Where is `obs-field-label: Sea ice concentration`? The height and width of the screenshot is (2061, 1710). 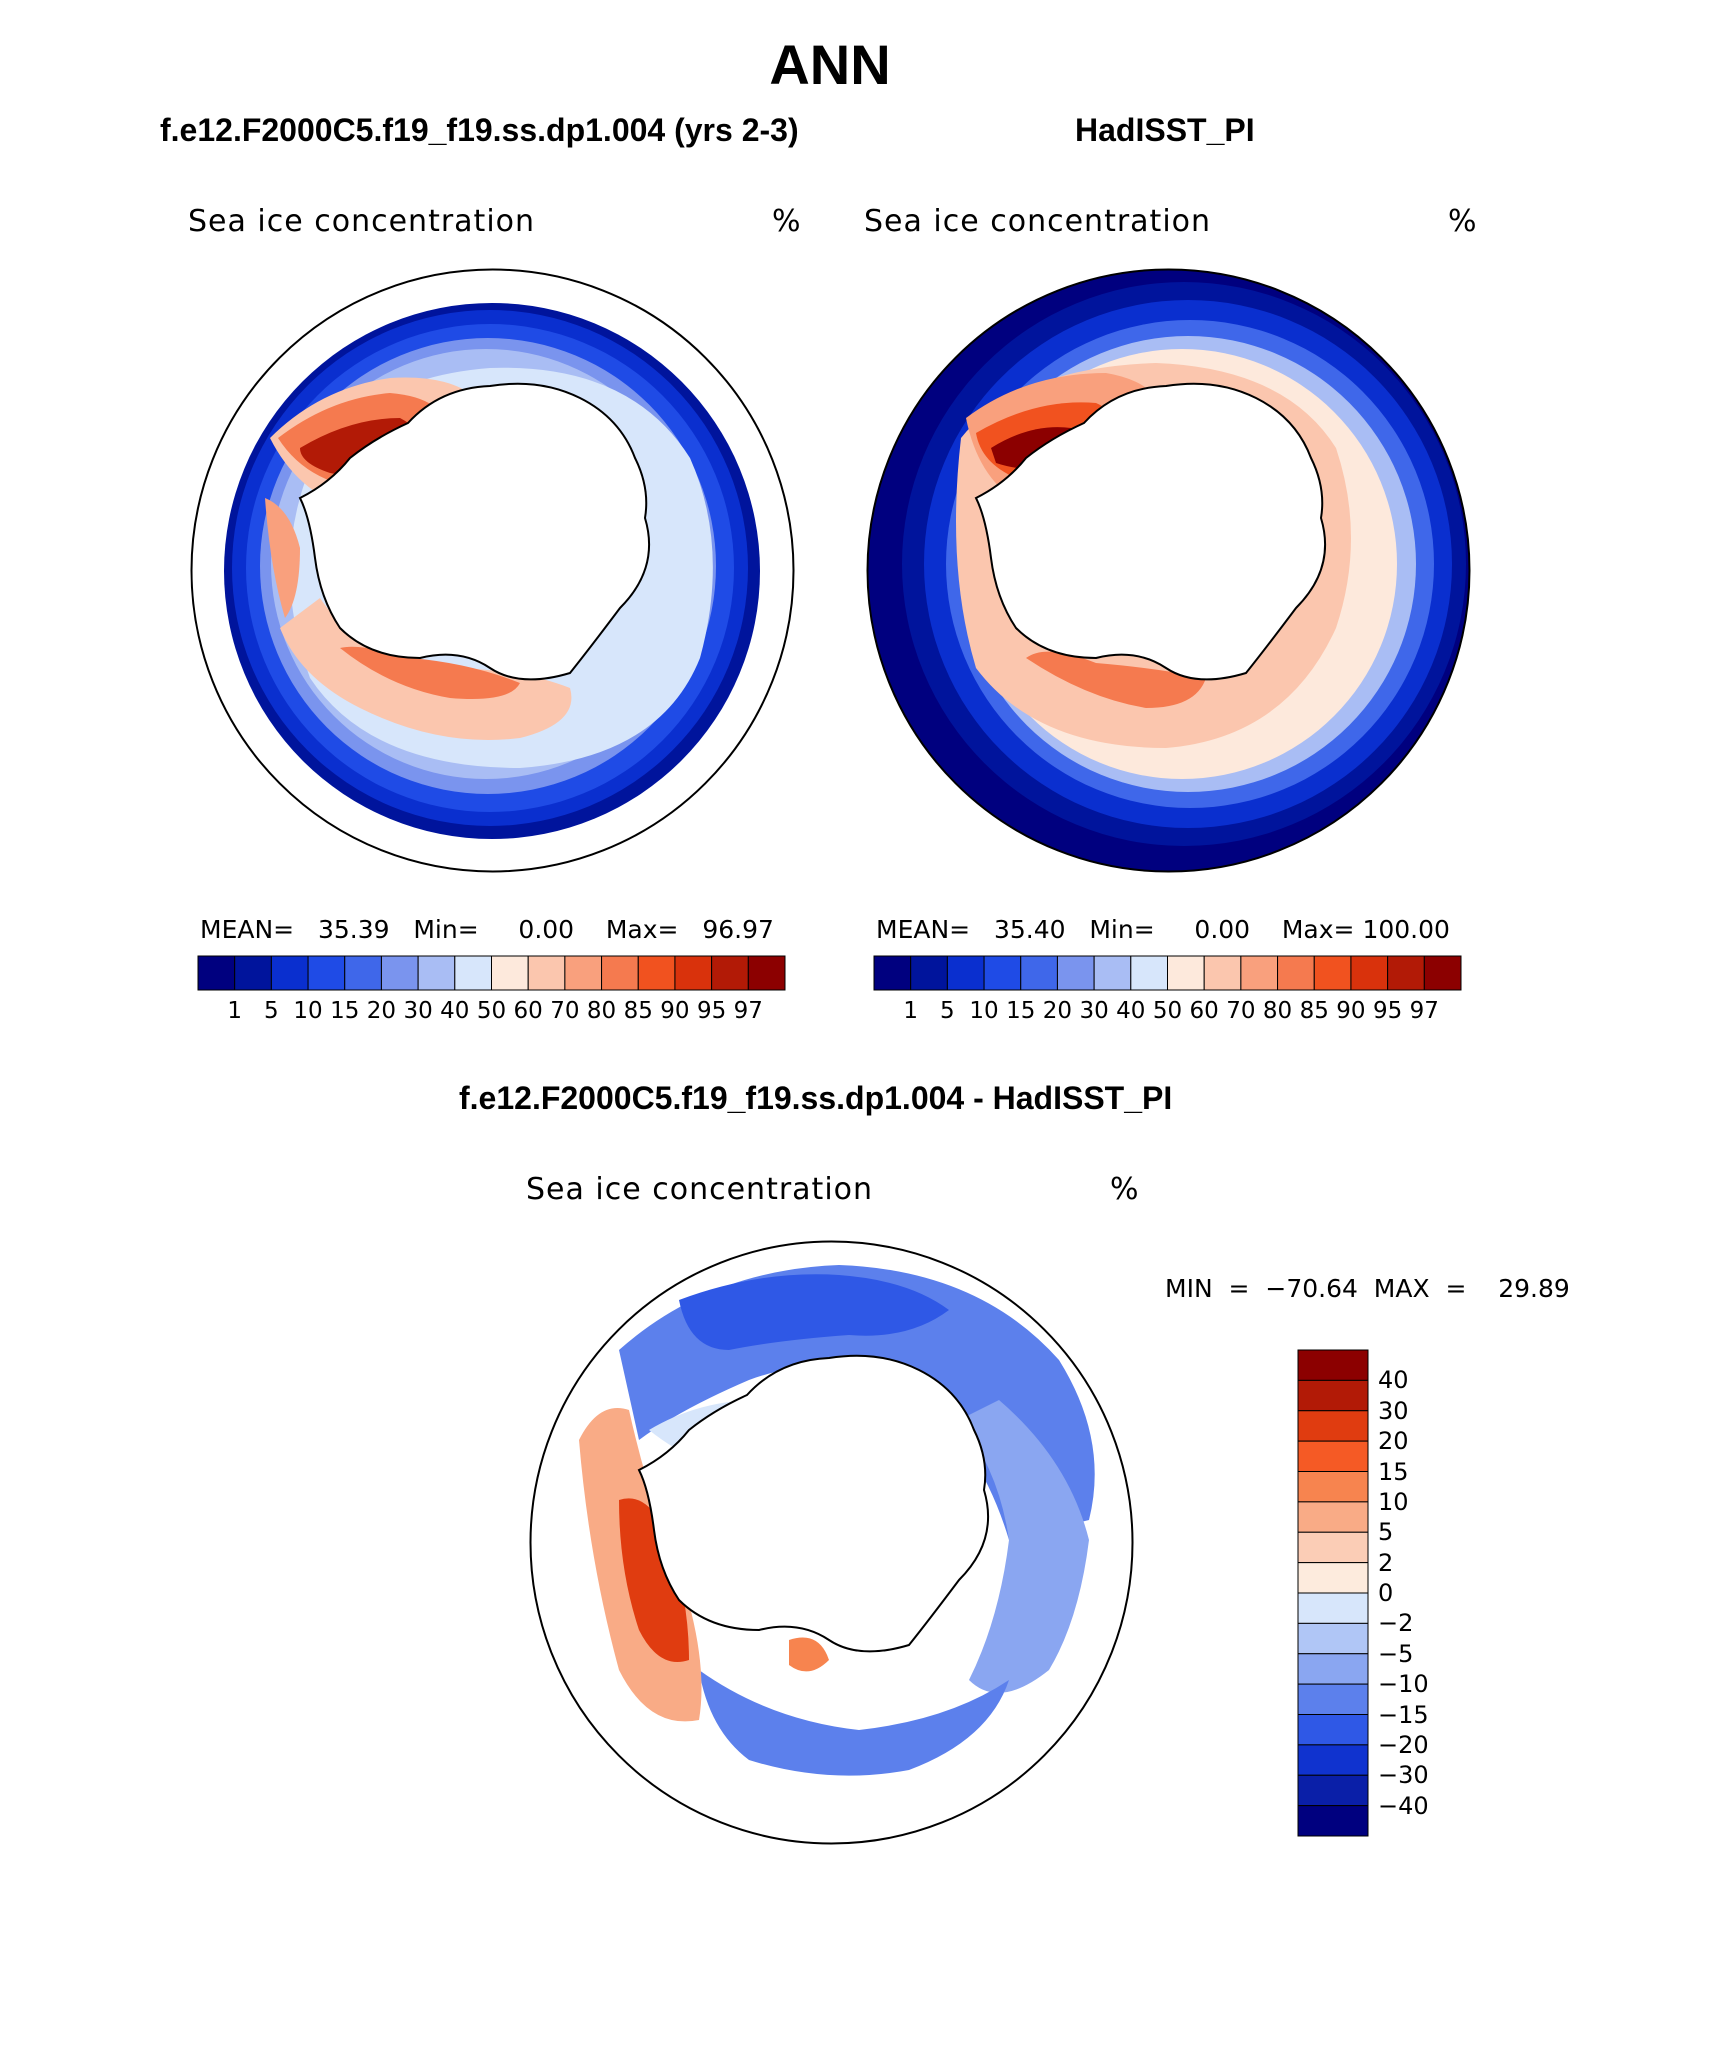 obs-field-label: Sea ice concentration is located at coordinates (1038, 221).